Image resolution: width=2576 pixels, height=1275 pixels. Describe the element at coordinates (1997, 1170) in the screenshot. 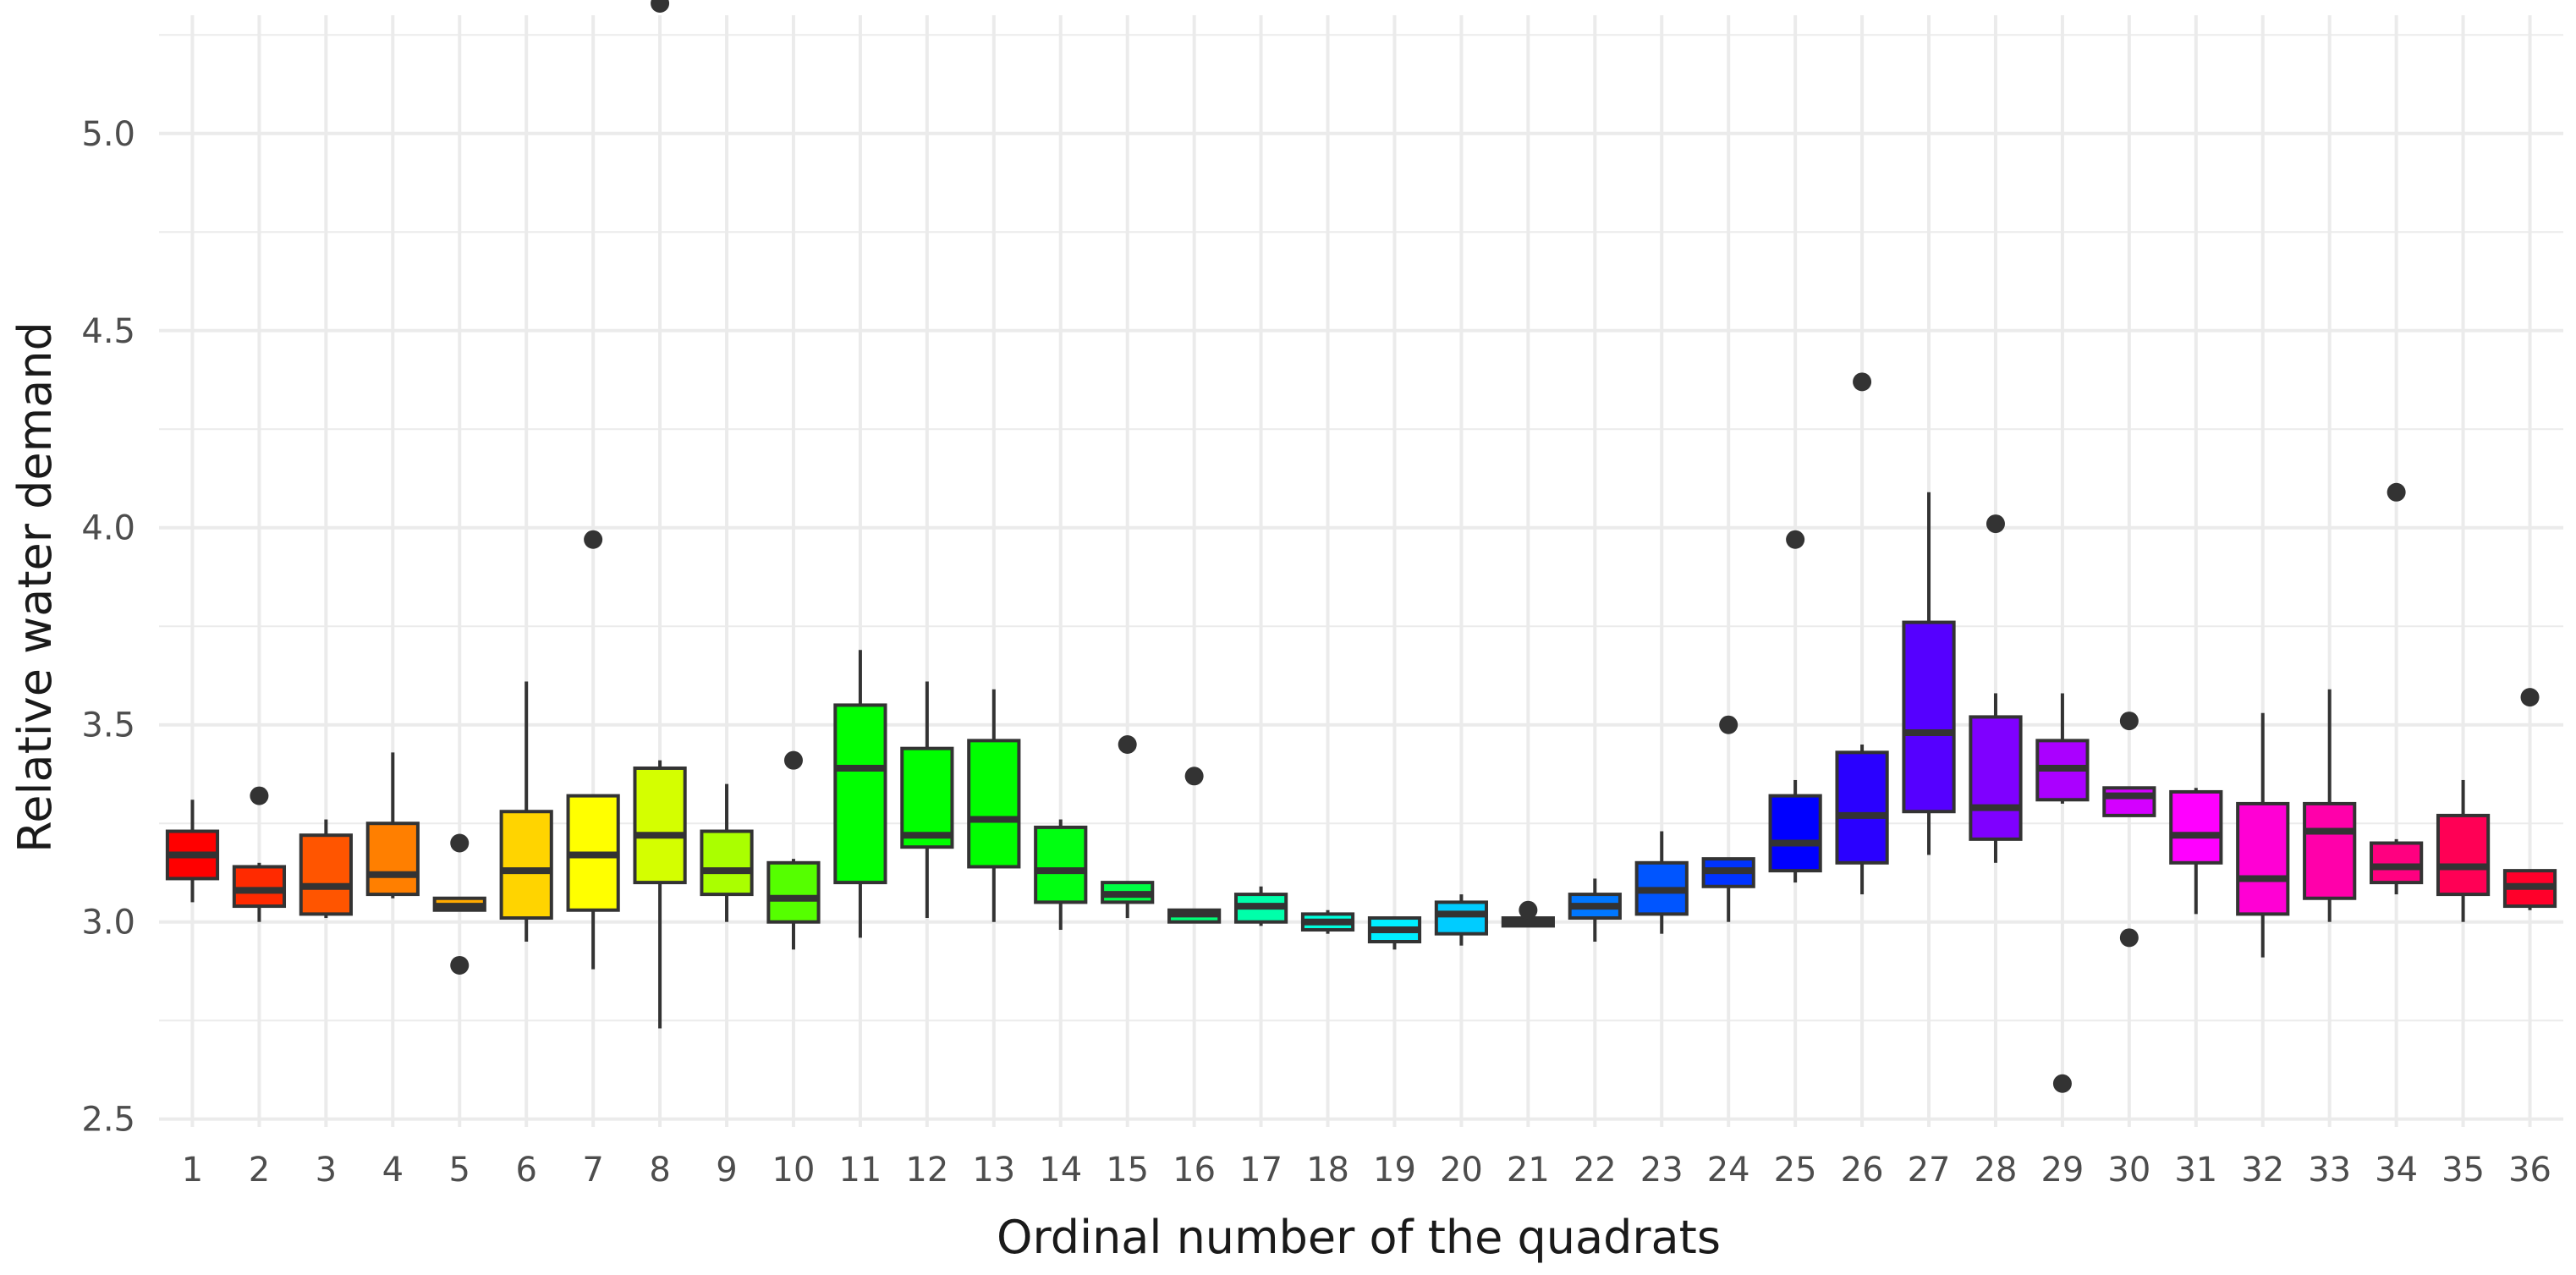

I see `x-tick-label: 28` at that location.